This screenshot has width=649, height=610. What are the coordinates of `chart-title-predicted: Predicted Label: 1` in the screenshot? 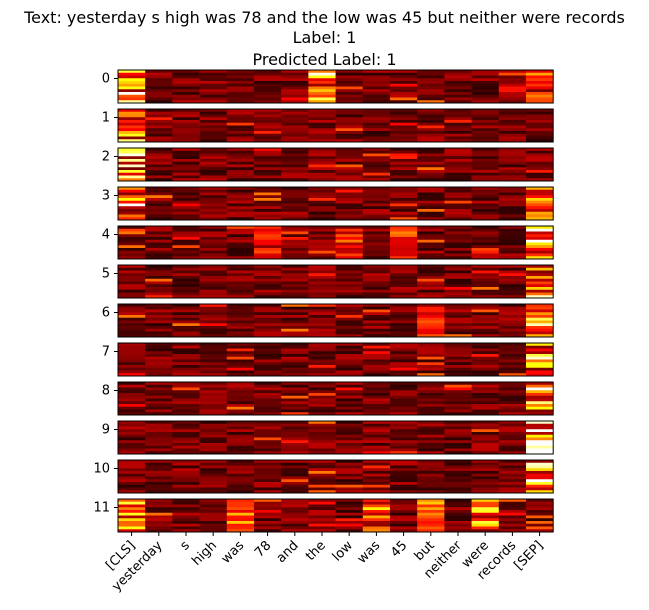 It's located at (324, 59).